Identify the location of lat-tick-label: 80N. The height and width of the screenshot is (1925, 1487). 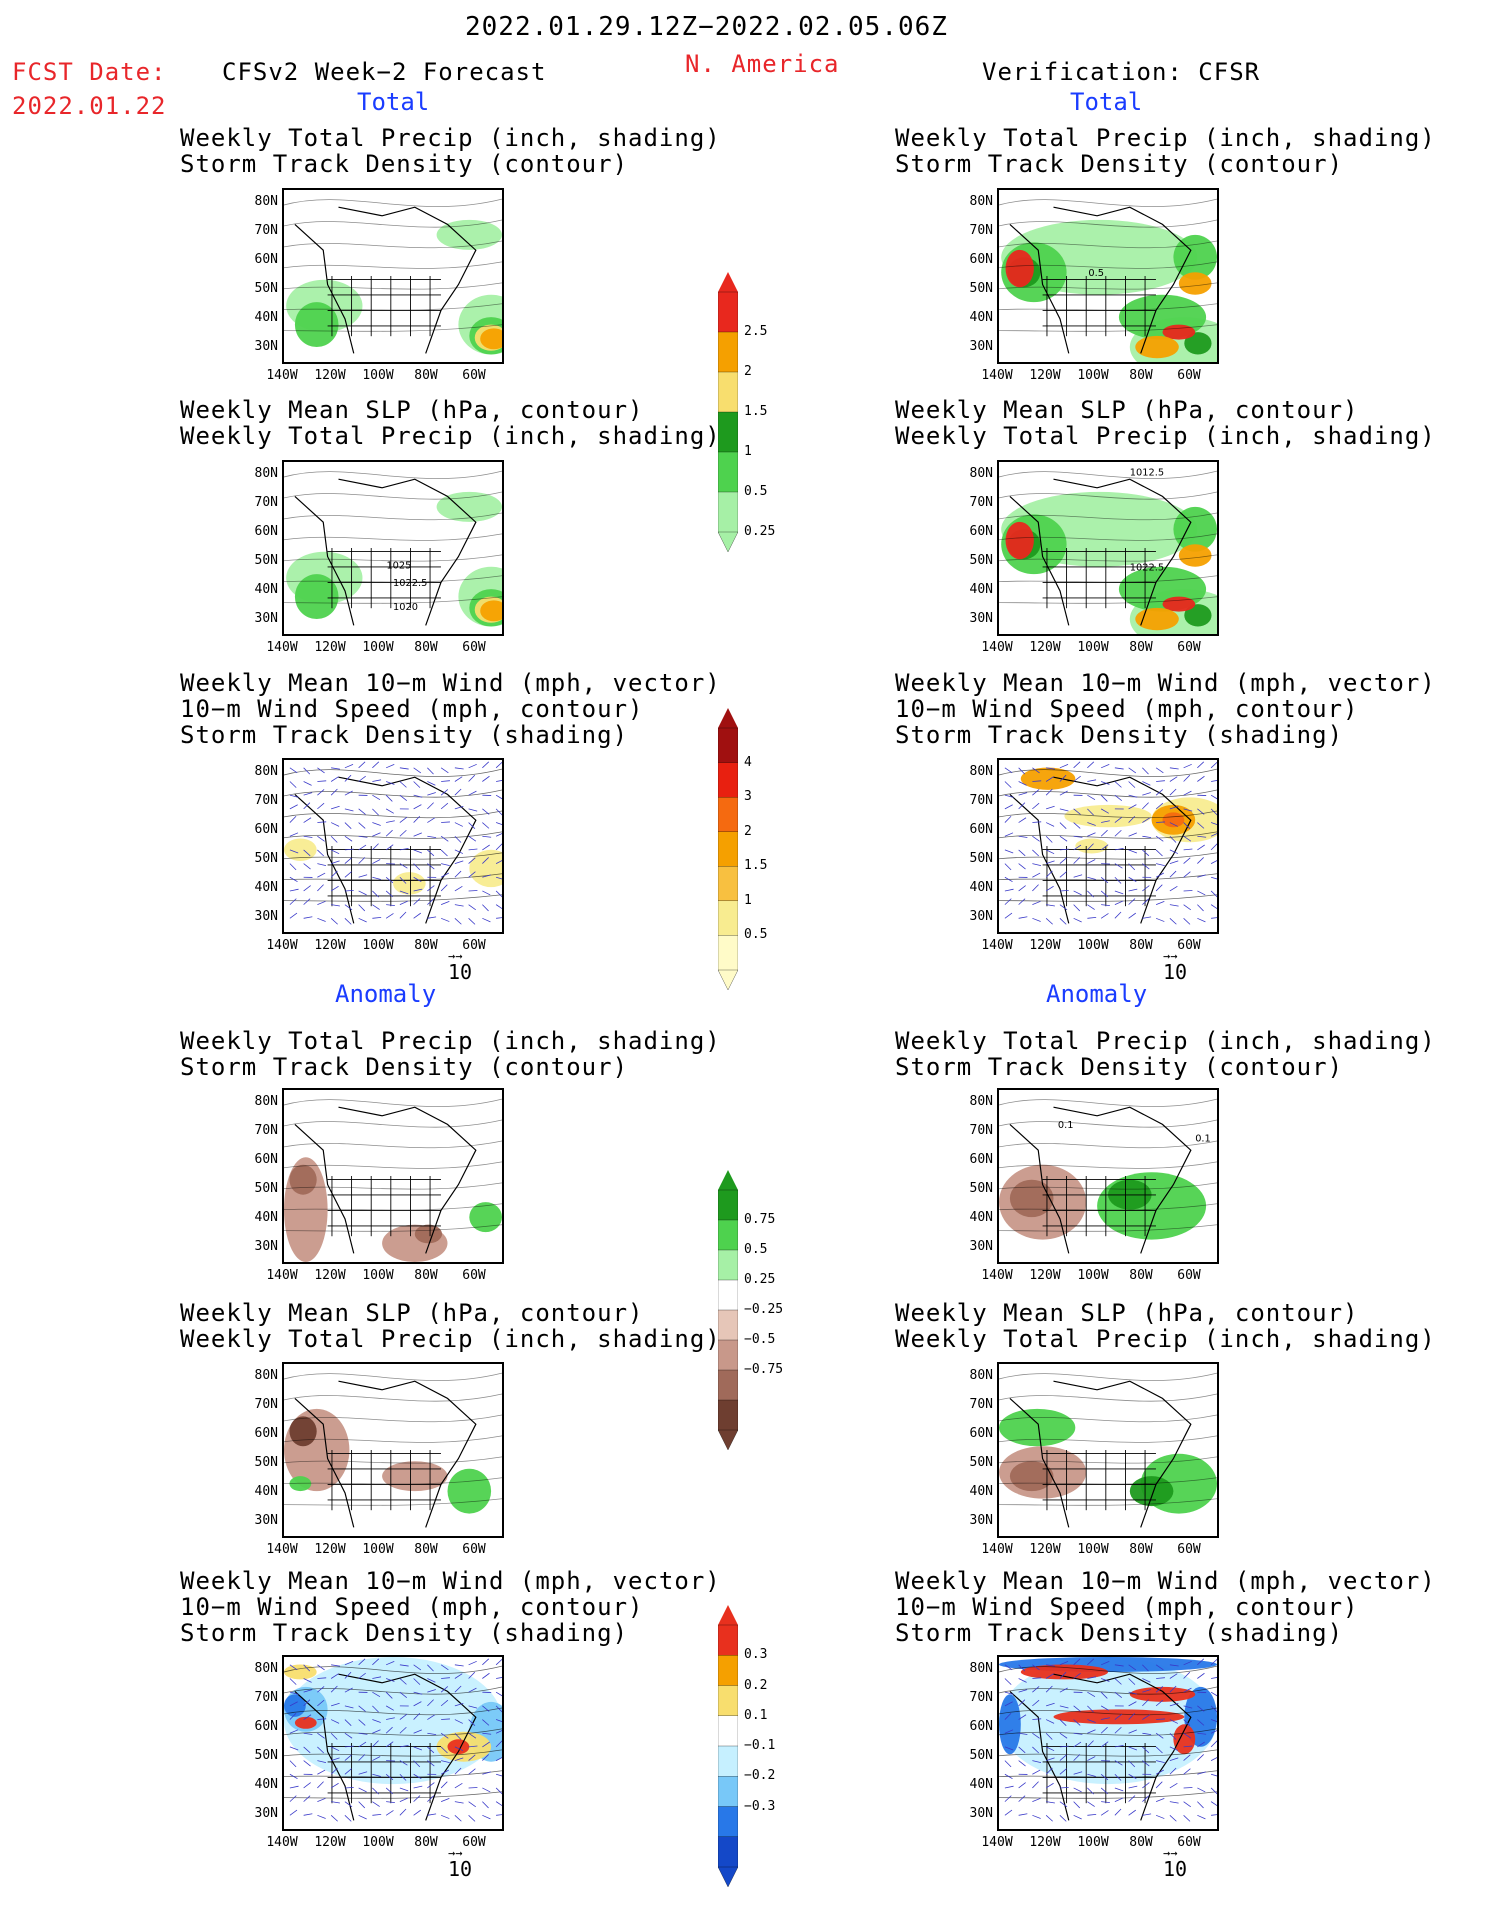
(981, 473).